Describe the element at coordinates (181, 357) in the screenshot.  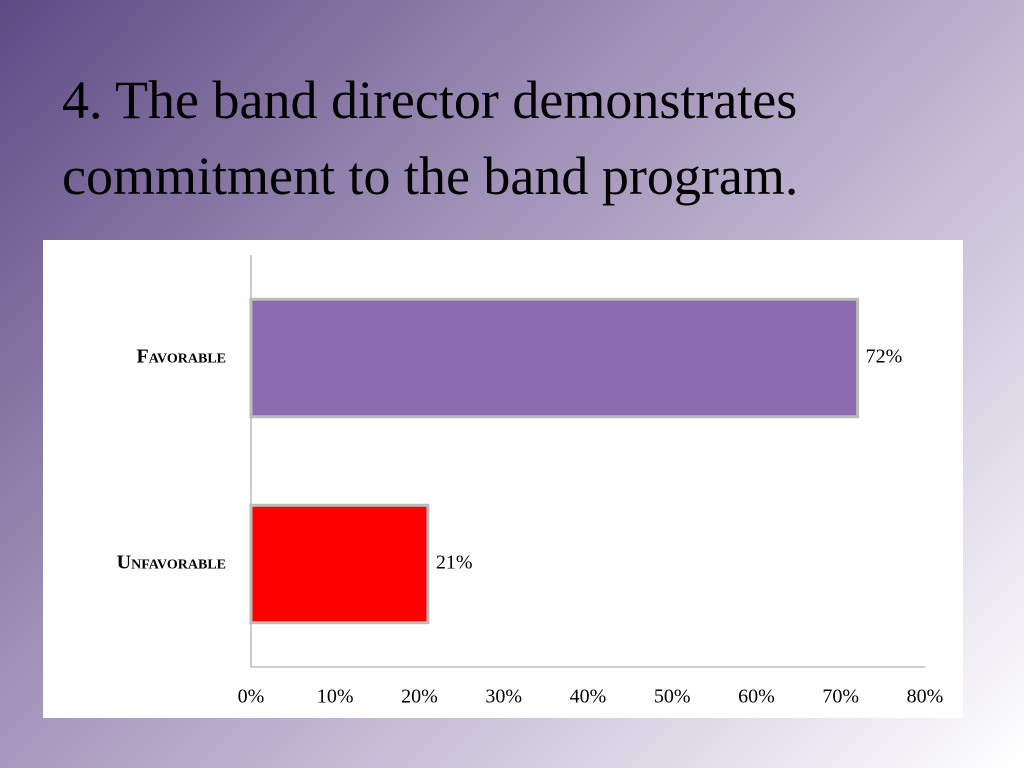
I see `y-tick-label: Favorable` at that location.